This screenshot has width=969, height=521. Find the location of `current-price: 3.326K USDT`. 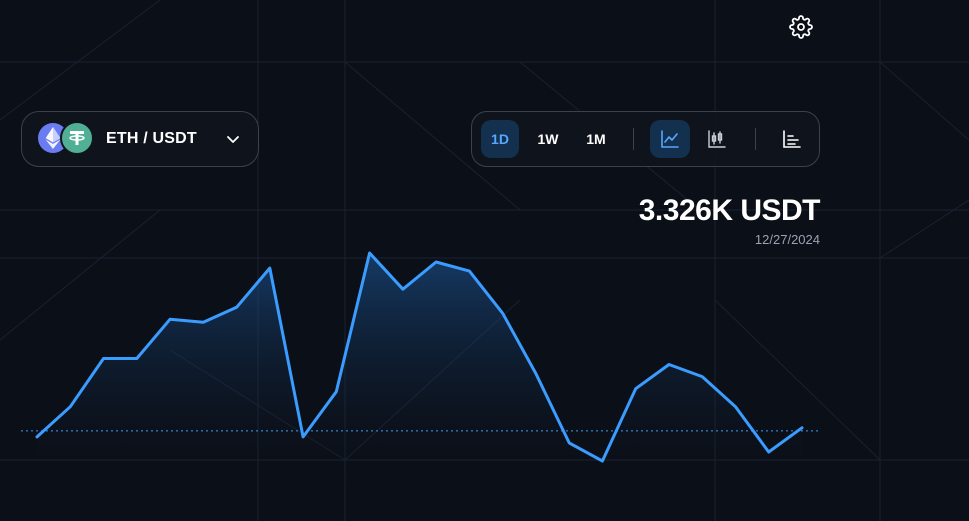

current-price: 3.326K USDT is located at coordinates (729, 210).